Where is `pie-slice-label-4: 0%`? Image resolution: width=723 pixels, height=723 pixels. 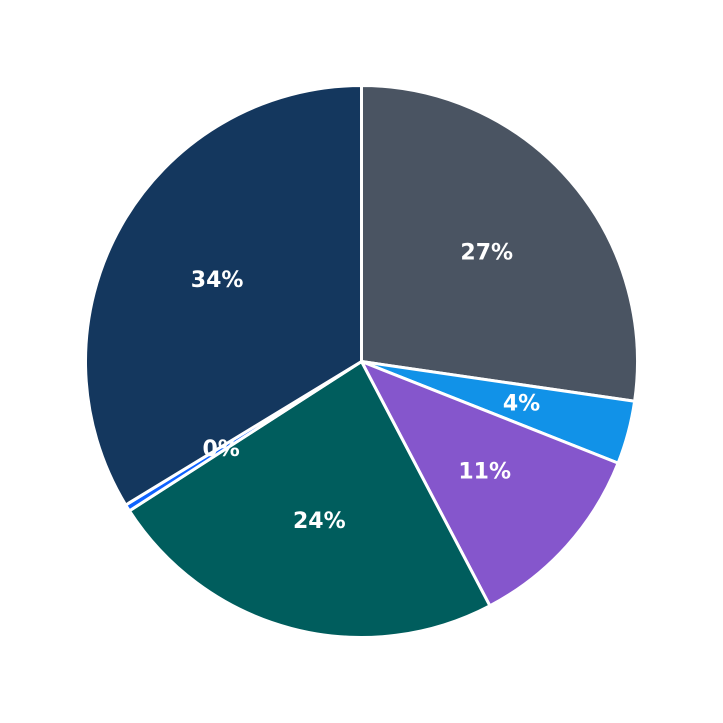 pie-slice-label-4: 0% is located at coordinates (220, 449).